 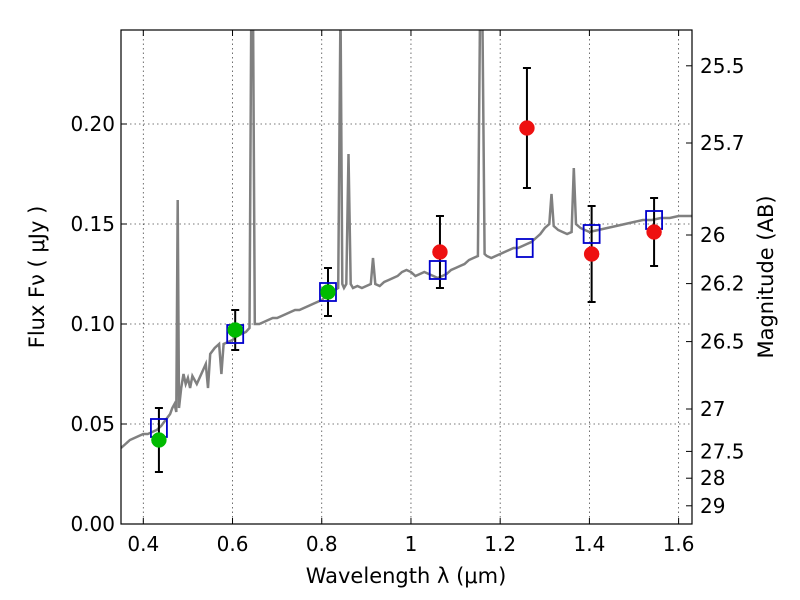 What do you see at coordinates (92, 524) in the screenshot?
I see `y-tick-label: 0.00` at bounding box center [92, 524].